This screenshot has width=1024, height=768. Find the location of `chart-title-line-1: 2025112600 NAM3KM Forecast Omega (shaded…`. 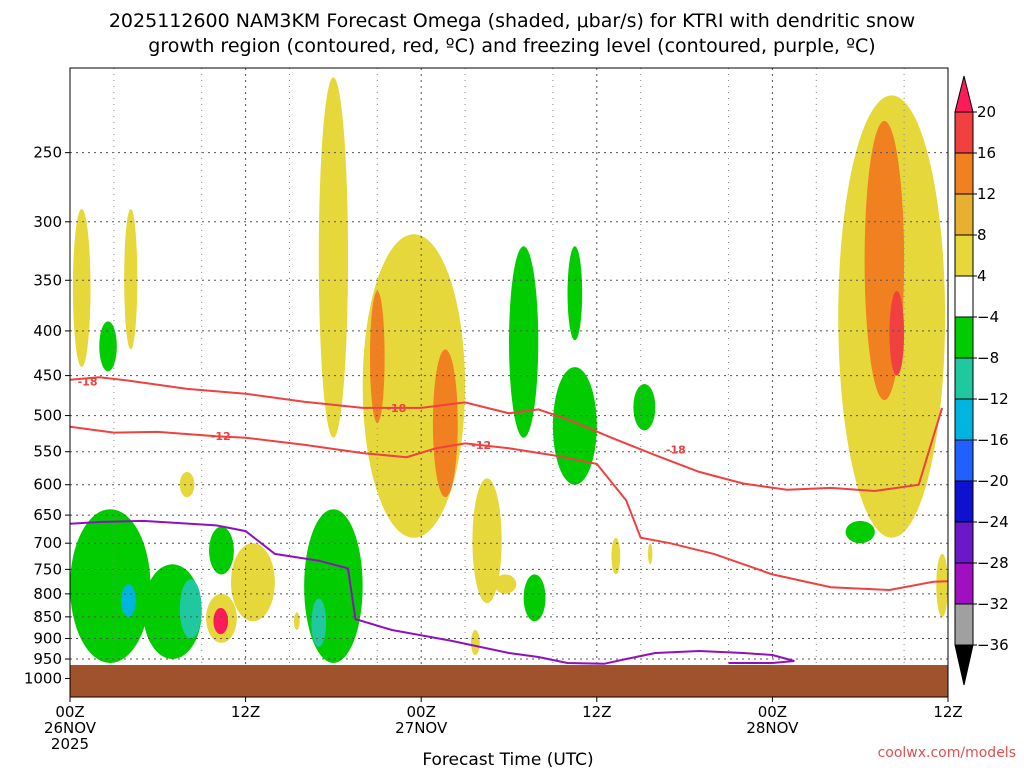

chart-title-line-1: 2025112600 NAM3KM Forecast Omega (shaded… is located at coordinates (512, 21).